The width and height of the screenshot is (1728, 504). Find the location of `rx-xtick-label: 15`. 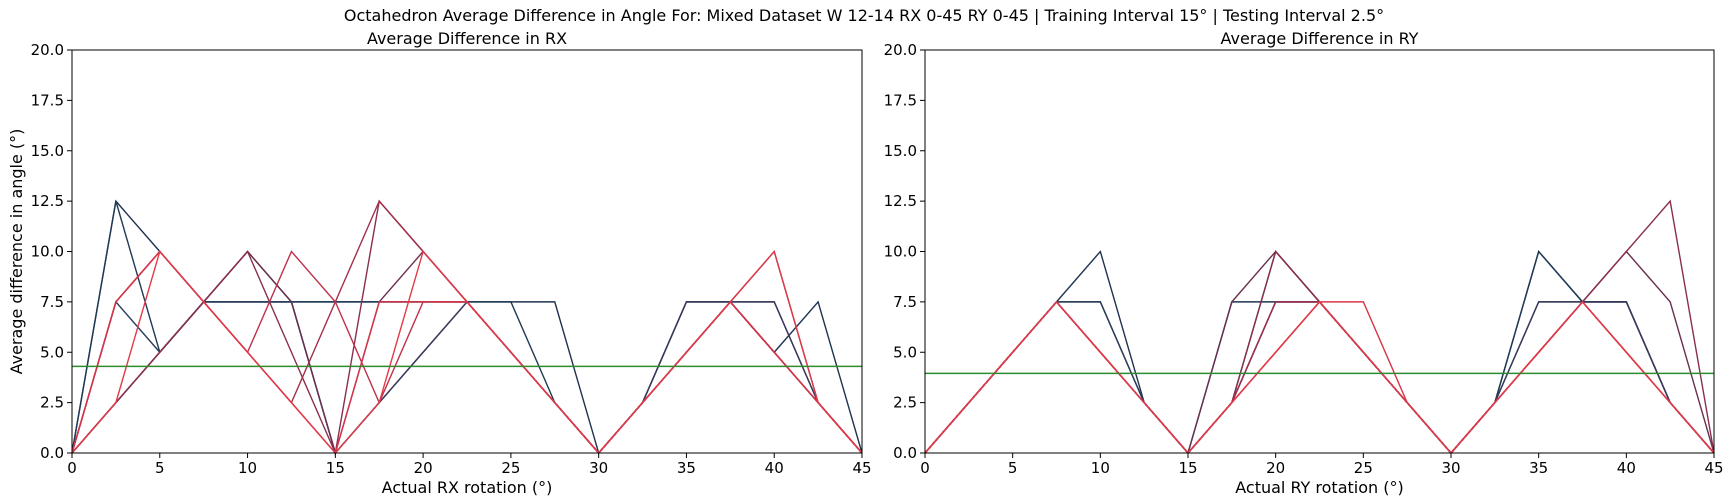

rx-xtick-label: 15 is located at coordinates (335, 468).